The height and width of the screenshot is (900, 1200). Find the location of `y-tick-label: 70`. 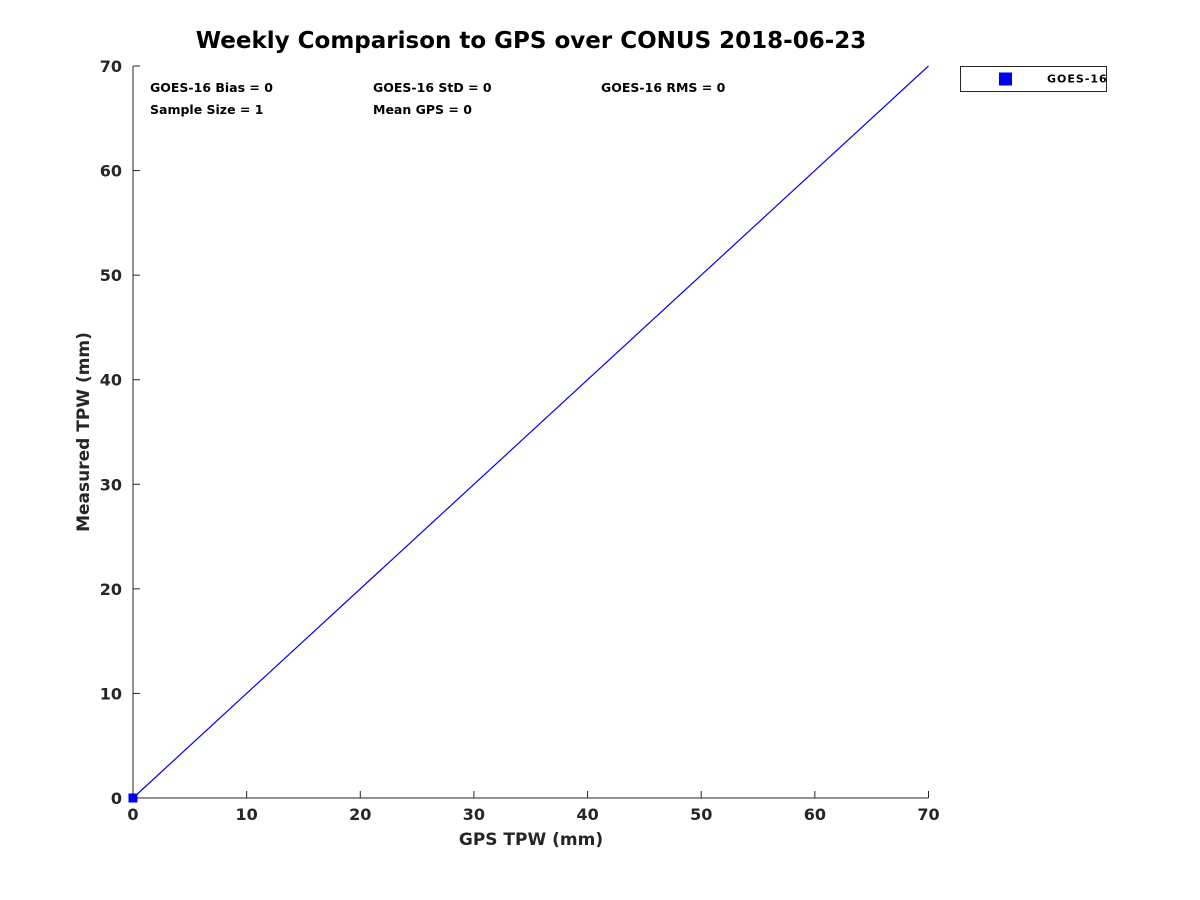

y-tick-label: 70 is located at coordinates (111, 66).